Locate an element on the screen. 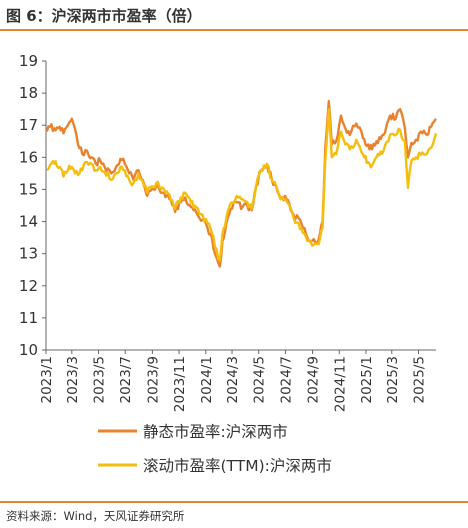  y-tick-label: 16 is located at coordinates (28, 157).